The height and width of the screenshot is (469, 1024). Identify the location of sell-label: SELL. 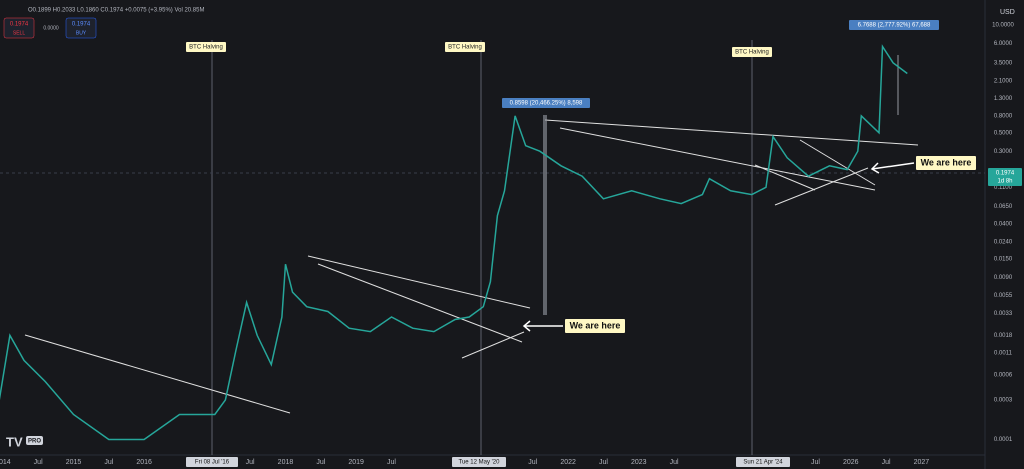
(19, 33).